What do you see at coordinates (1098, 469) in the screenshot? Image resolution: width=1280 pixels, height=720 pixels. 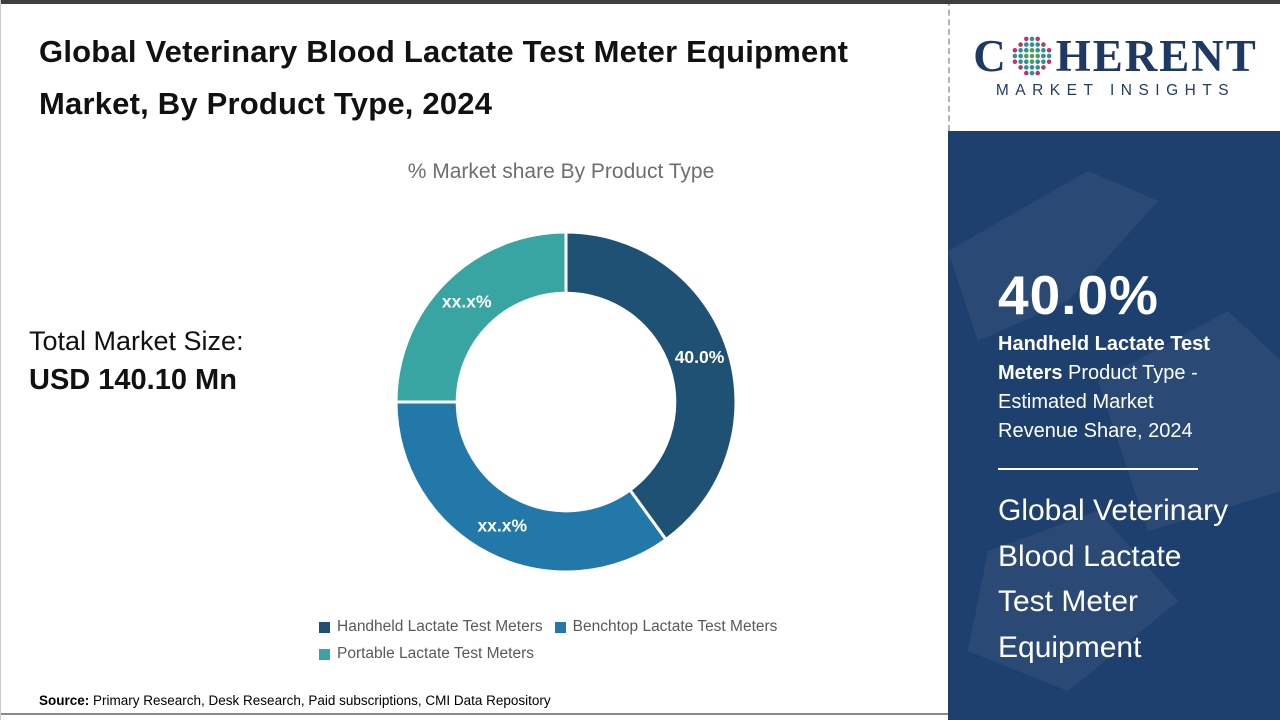 I see `panel-divider` at bounding box center [1098, 469].